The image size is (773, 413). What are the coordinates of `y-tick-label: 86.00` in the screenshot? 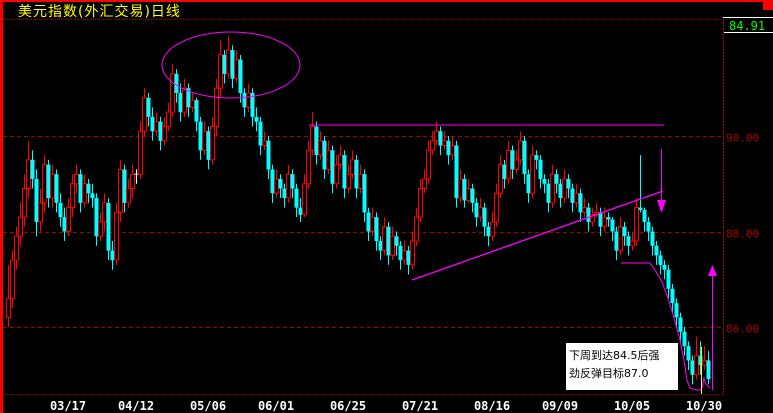 It's located at (742, 329).